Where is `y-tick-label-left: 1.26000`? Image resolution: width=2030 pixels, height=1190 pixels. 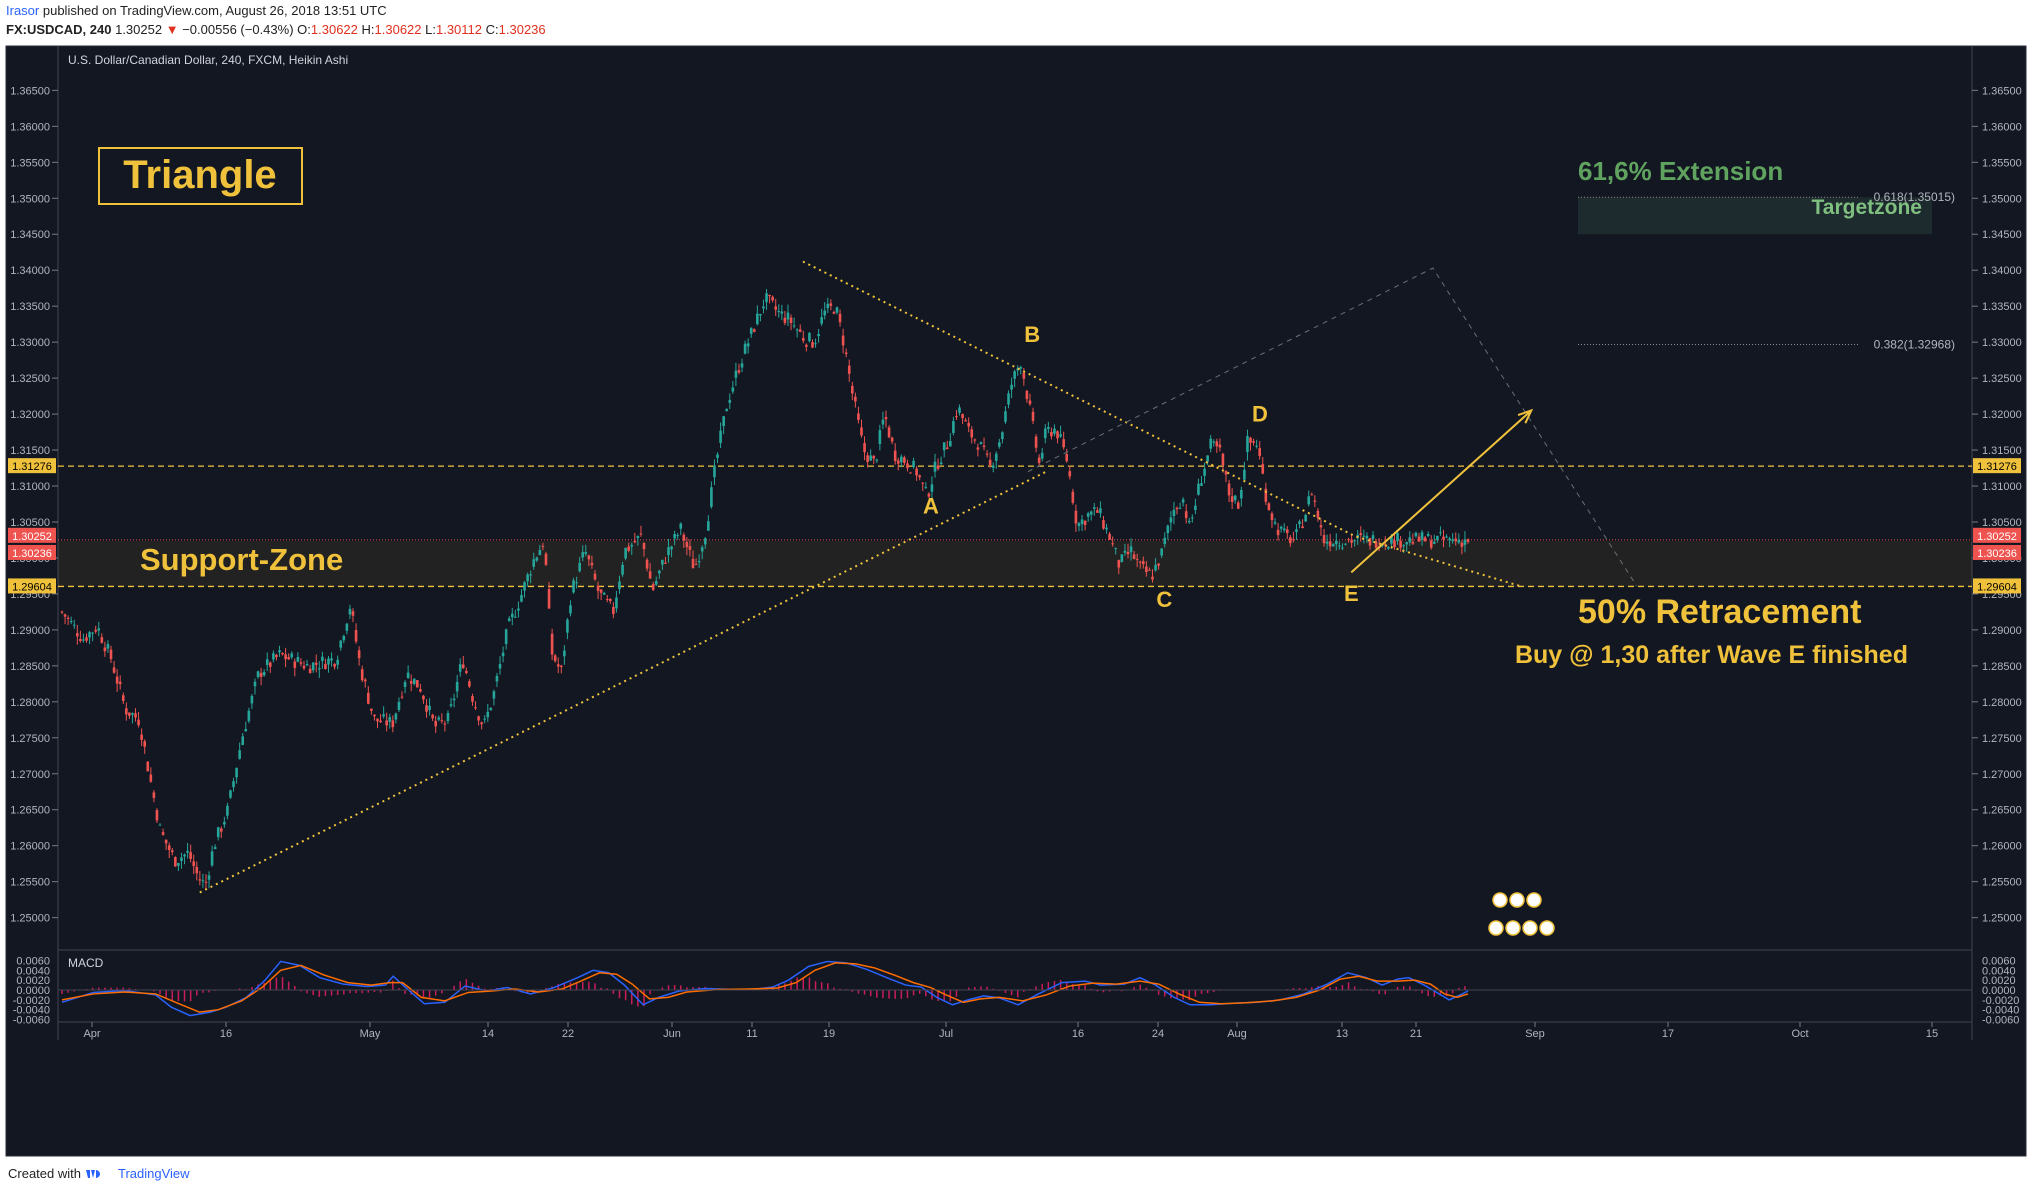 y-tick-label-left: 1.26000 is located at coordinates (30, 847).